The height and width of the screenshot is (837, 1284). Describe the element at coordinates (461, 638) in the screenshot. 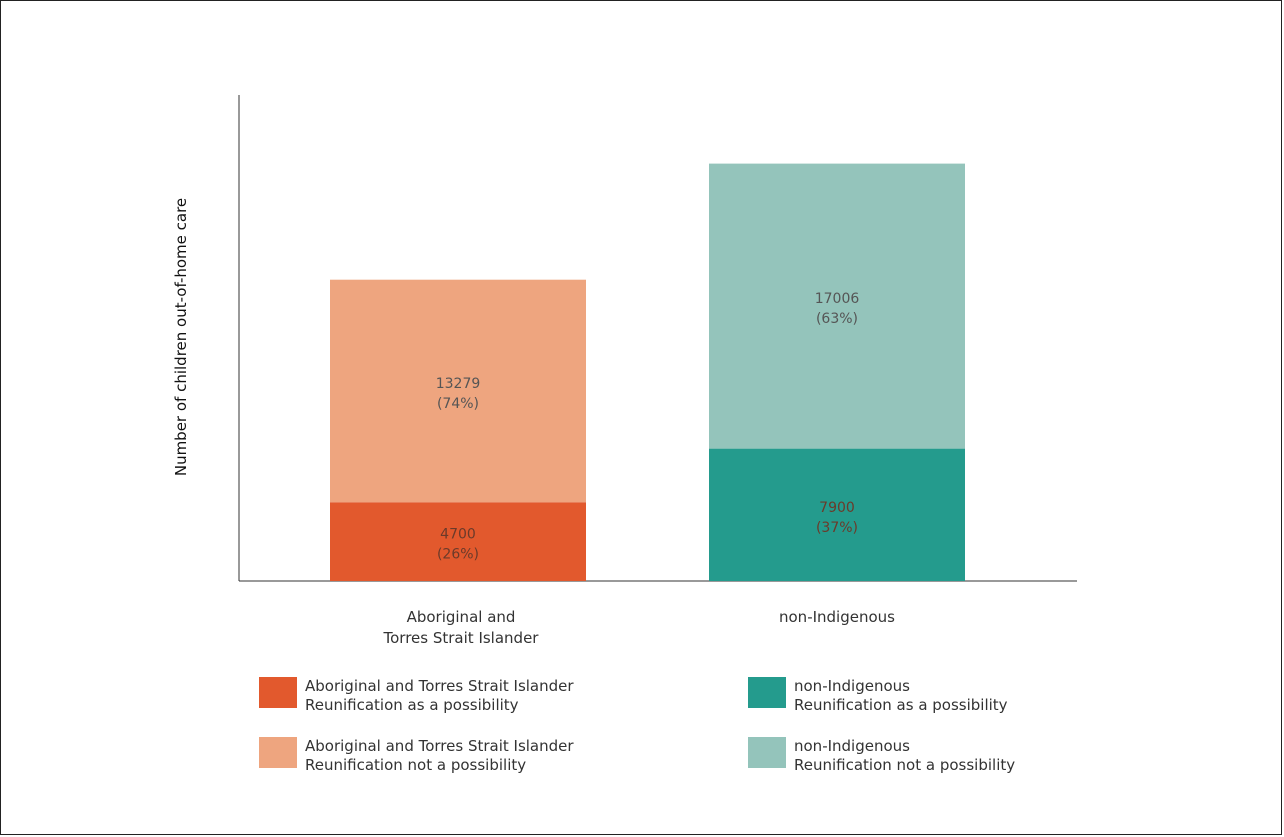

I see `x-tick-label-line: Torres Strait Islander` at that location.